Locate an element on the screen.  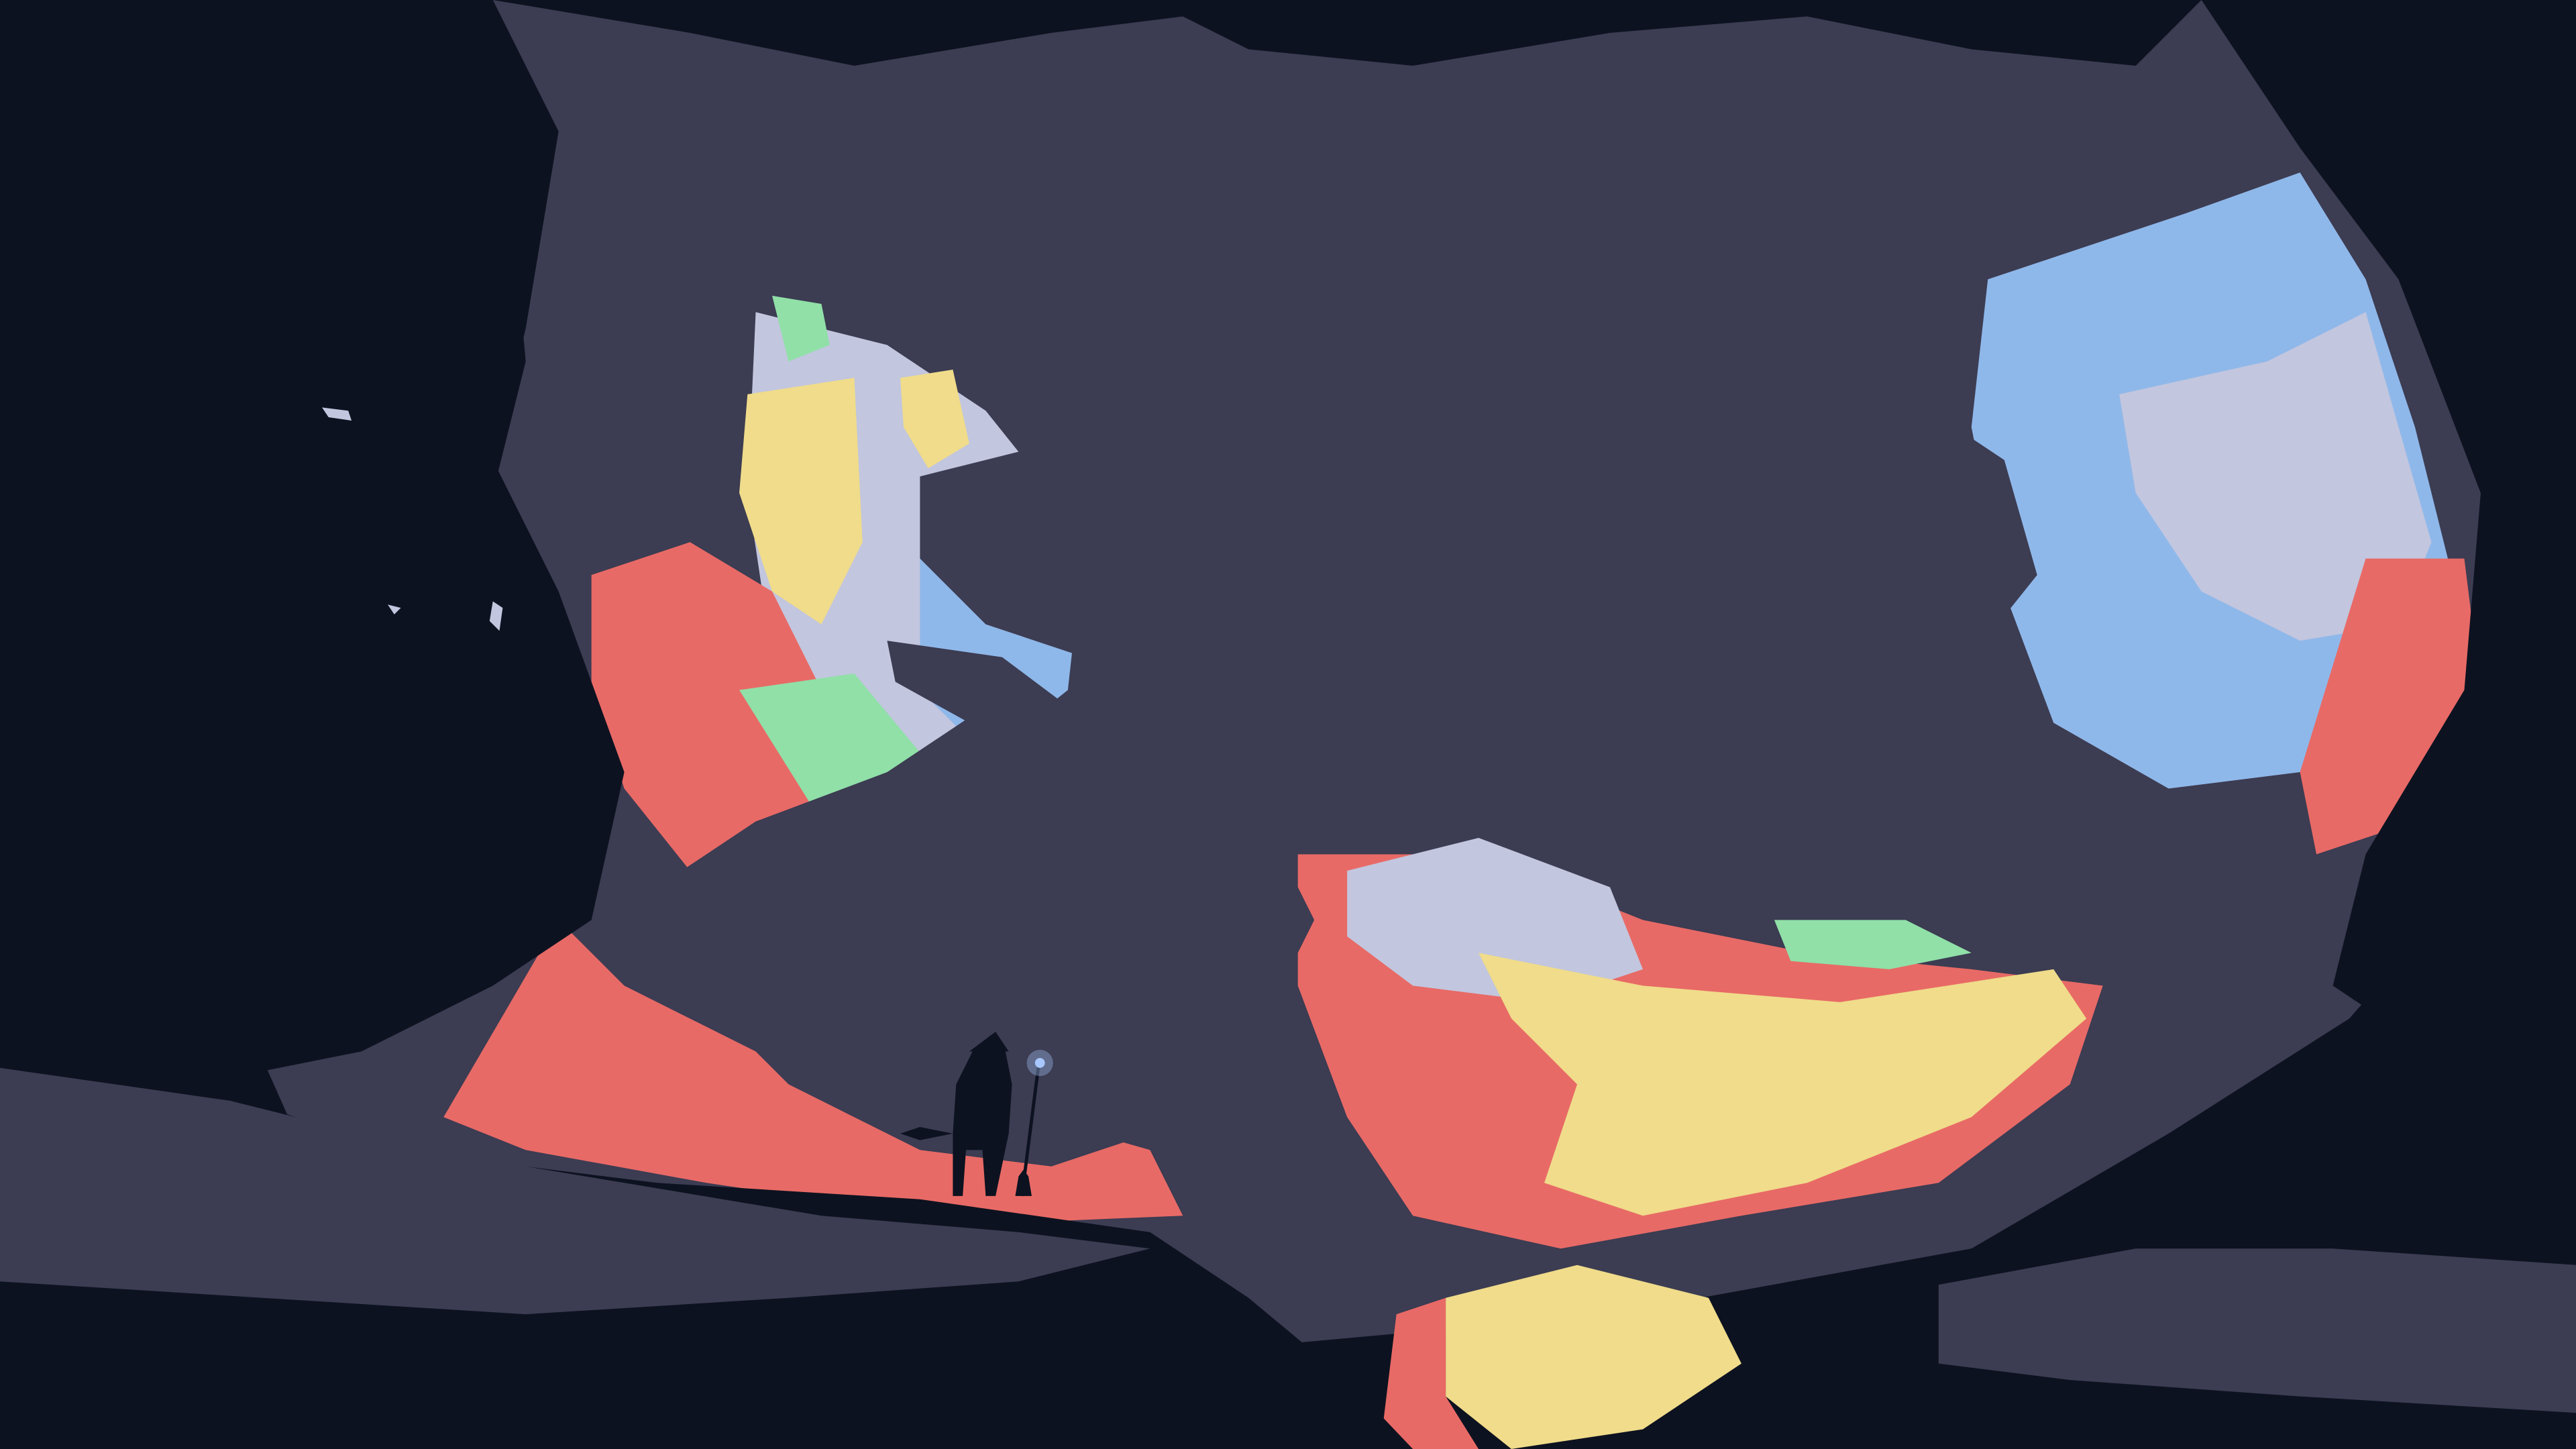
wanderer-silhouette is located at coordinates (976, 1114).